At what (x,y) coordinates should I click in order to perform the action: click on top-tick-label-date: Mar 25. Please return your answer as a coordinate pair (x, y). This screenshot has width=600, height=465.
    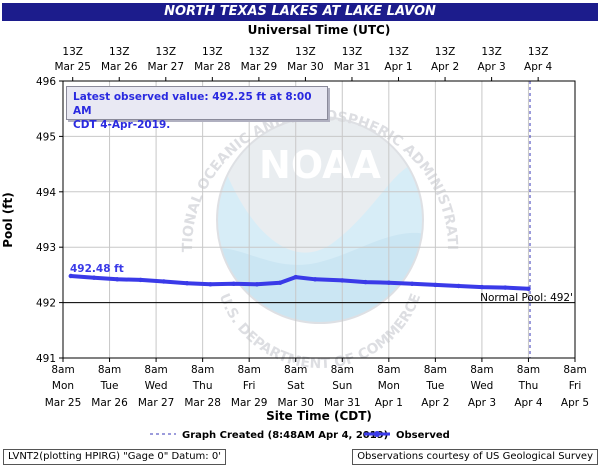
    Looking at the image, I should click on (72, 67).